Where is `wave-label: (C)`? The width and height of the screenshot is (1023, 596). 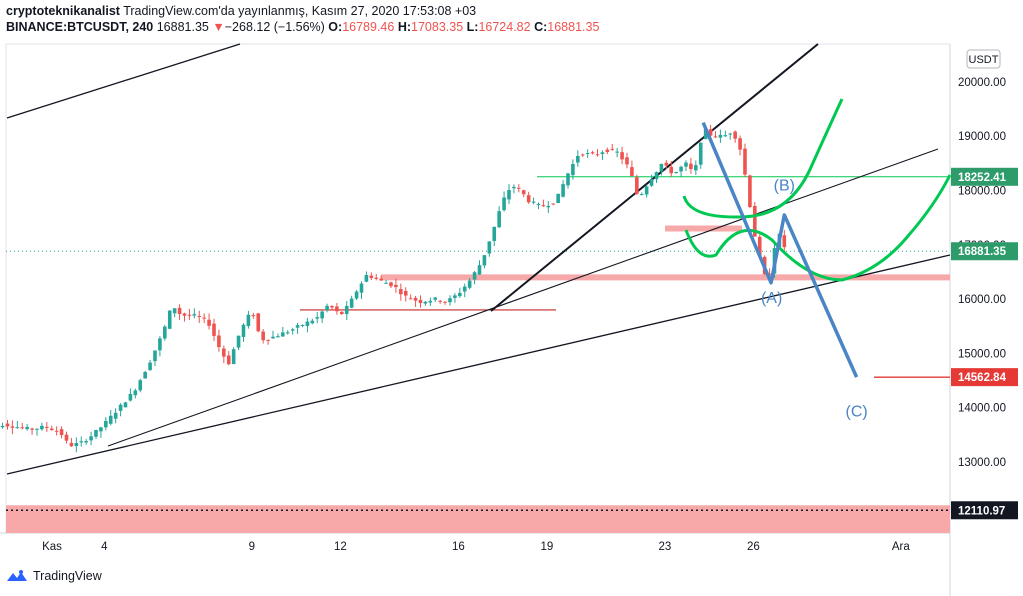 wave-label: (C) is located at coordinates (856, 411).